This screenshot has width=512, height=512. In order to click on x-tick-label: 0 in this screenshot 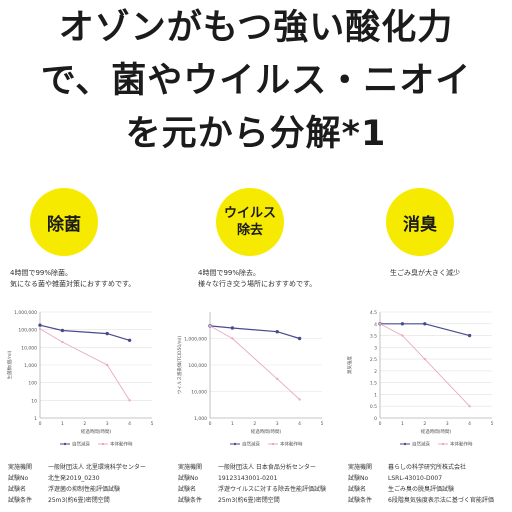, I will do `click(40, 424)`.